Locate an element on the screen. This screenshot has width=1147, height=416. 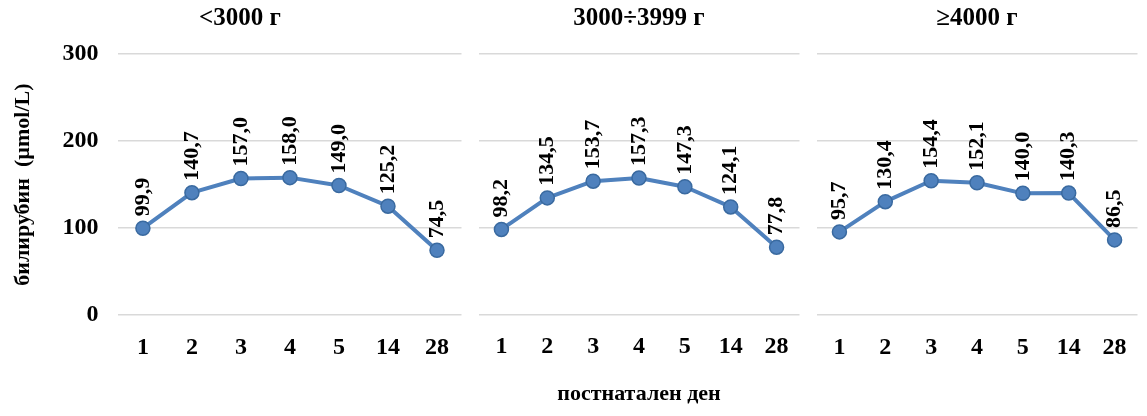
text: 140,7 is located at coordinates (190, 156).